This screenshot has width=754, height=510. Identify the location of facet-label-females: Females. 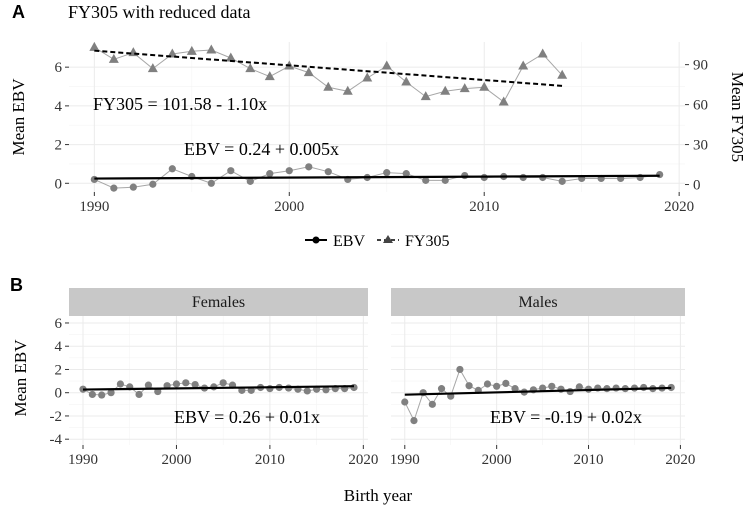
(218, 302).